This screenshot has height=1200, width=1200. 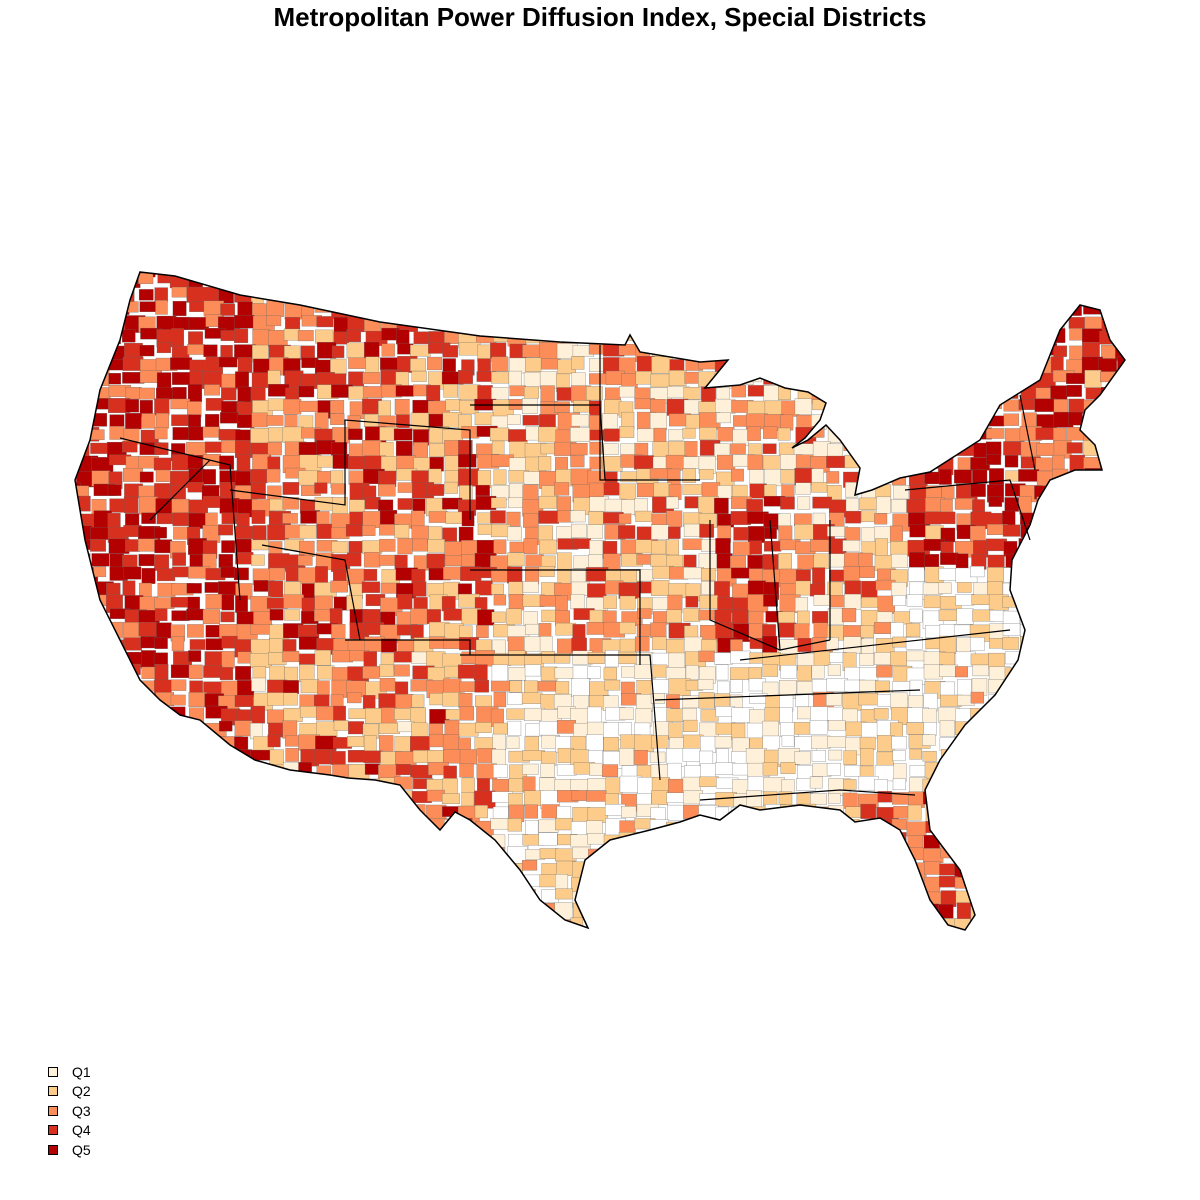 I want to click on state-boundary-line, so click(x=555, y=617).